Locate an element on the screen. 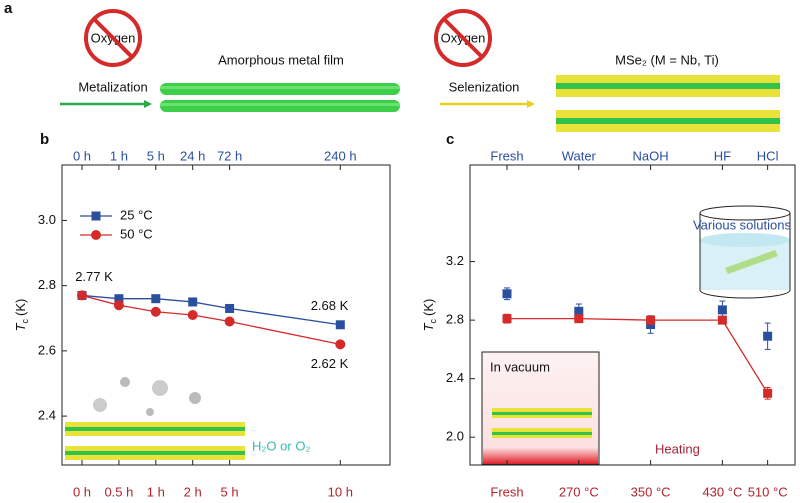 Image resolution: width=800 pixels, height=503 pixels. x-top-tick-label: 72 h is located at coordinates (229, 155).